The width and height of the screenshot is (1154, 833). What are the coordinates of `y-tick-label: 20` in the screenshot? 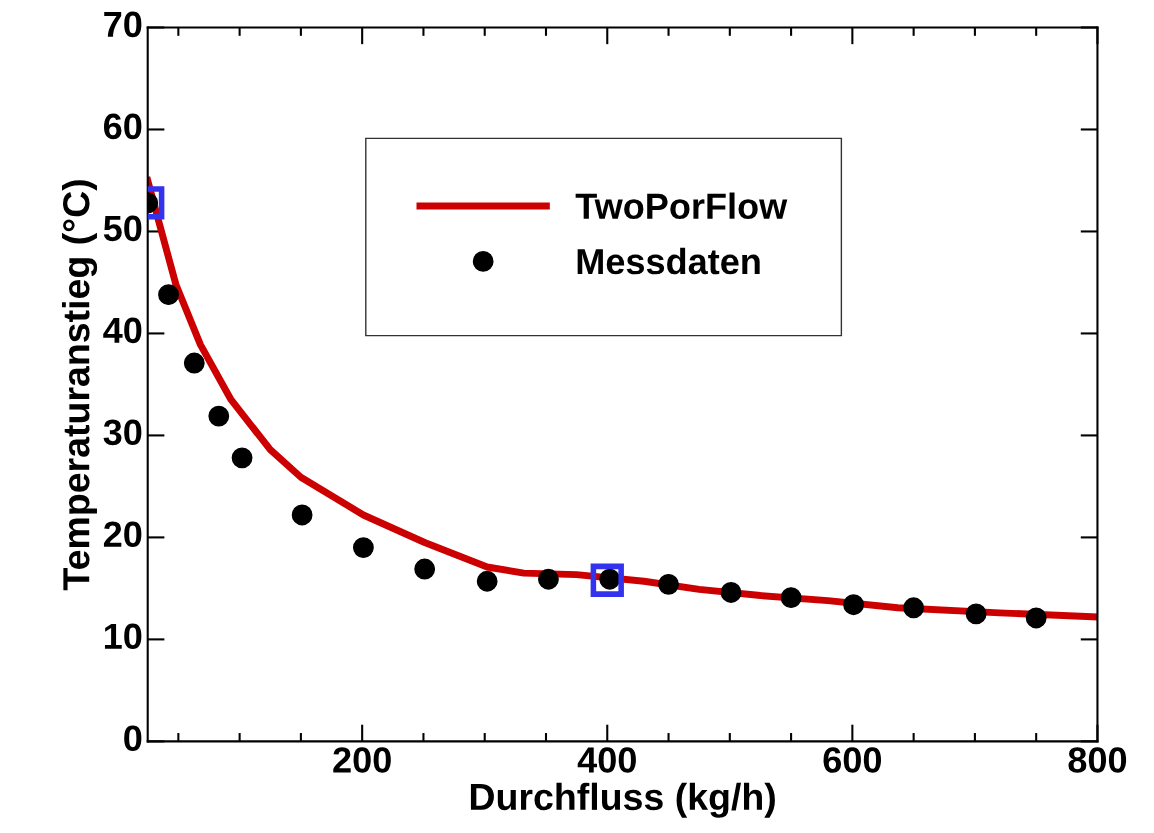 It's located at (122, 534).